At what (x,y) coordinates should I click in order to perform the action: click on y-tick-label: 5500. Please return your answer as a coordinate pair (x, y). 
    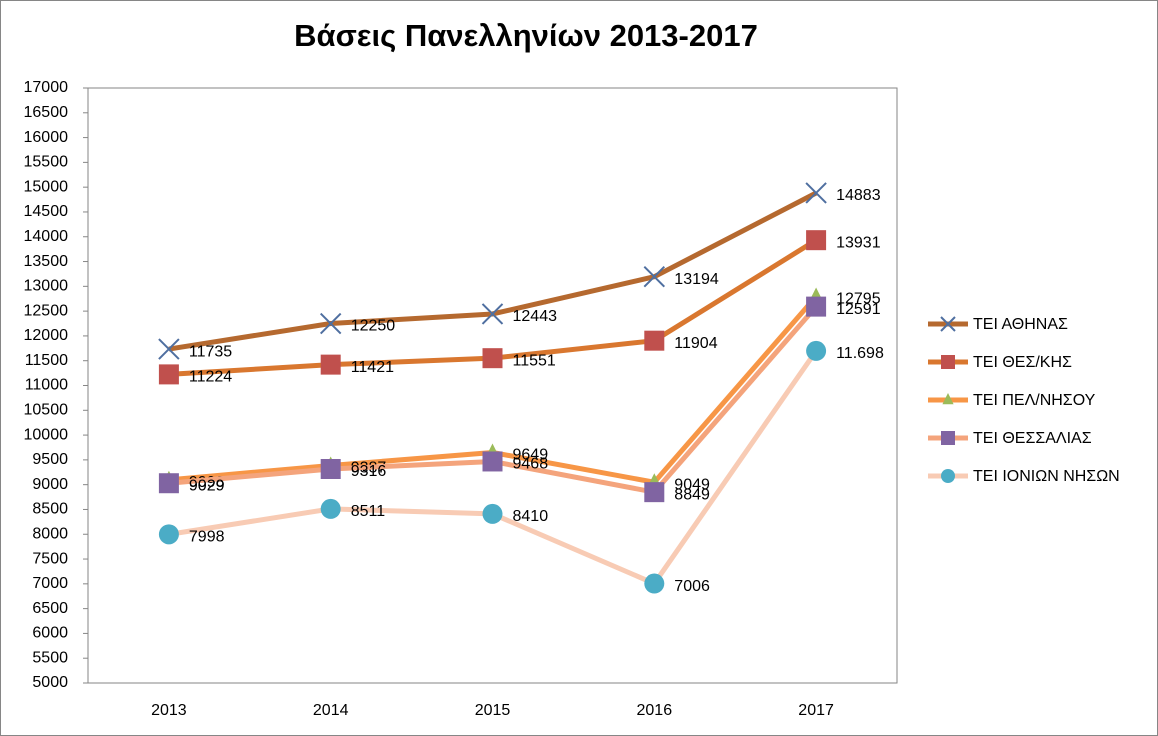
    Looking at the image, I should click on (50, 657).